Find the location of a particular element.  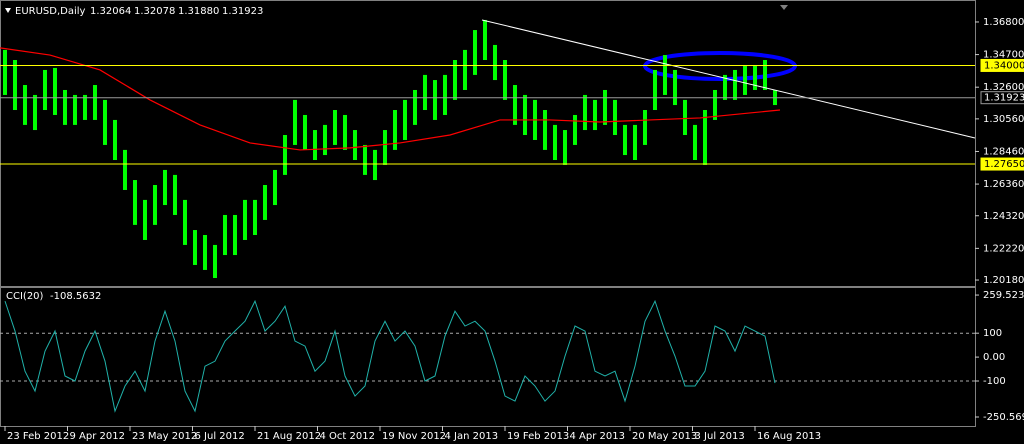

quote-value: 1.32078 is located at coordinates (154, 11).